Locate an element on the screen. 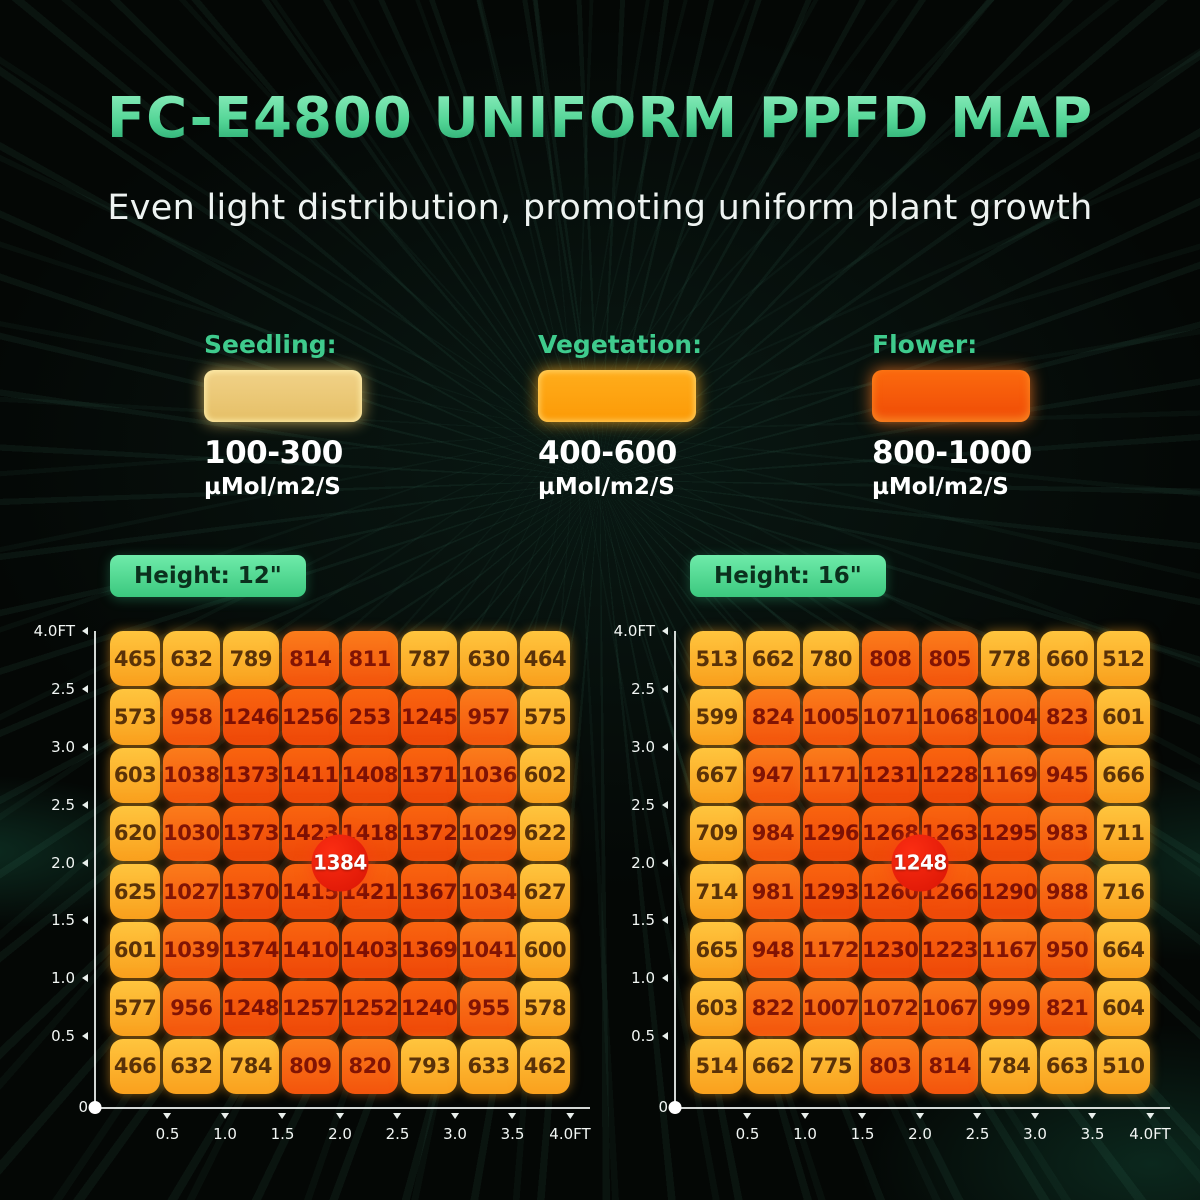 The image size is (1200, 1200). ppfd-cell: 716 is located at coordinates (1123, 892).